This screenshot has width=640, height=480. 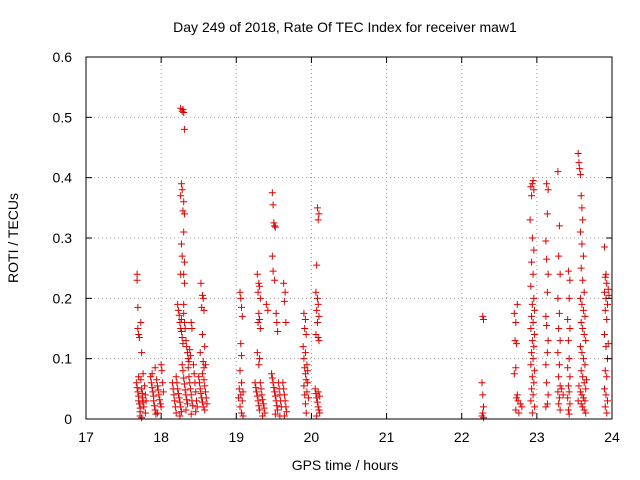 I want to click on y-tick-label: 0.3, so click(x=63, y=238).